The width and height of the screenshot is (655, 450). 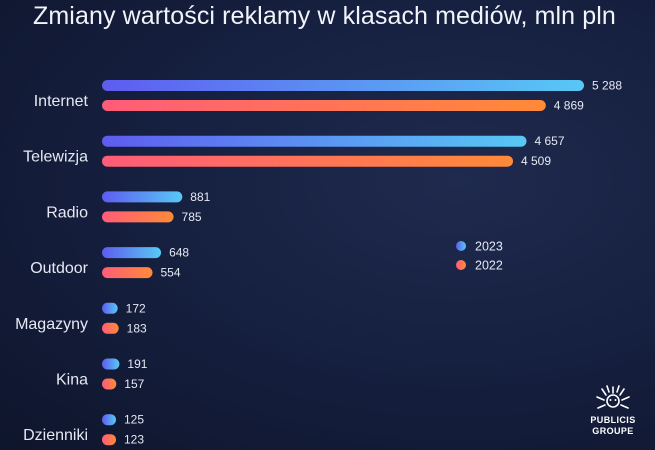 What do you see at coordinates (192, 217) in the screenshot?
I see `value-label: 785` at bounding box center [192, 217].